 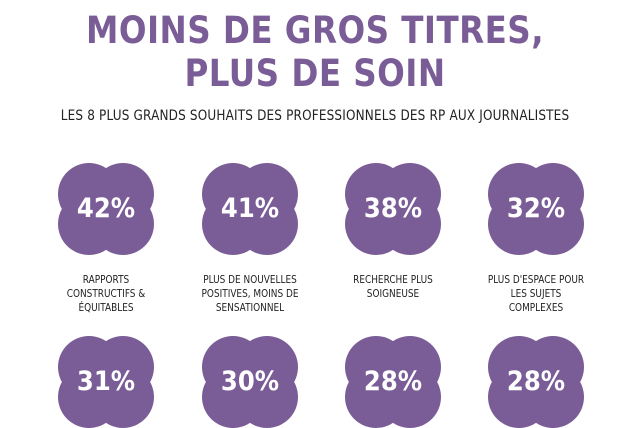 What do you see at coordinates (315, 30) in the screenshot?
I see `page-title-line-1: MOINS DE GROS TITRES,` at bounding box center [315, 30].